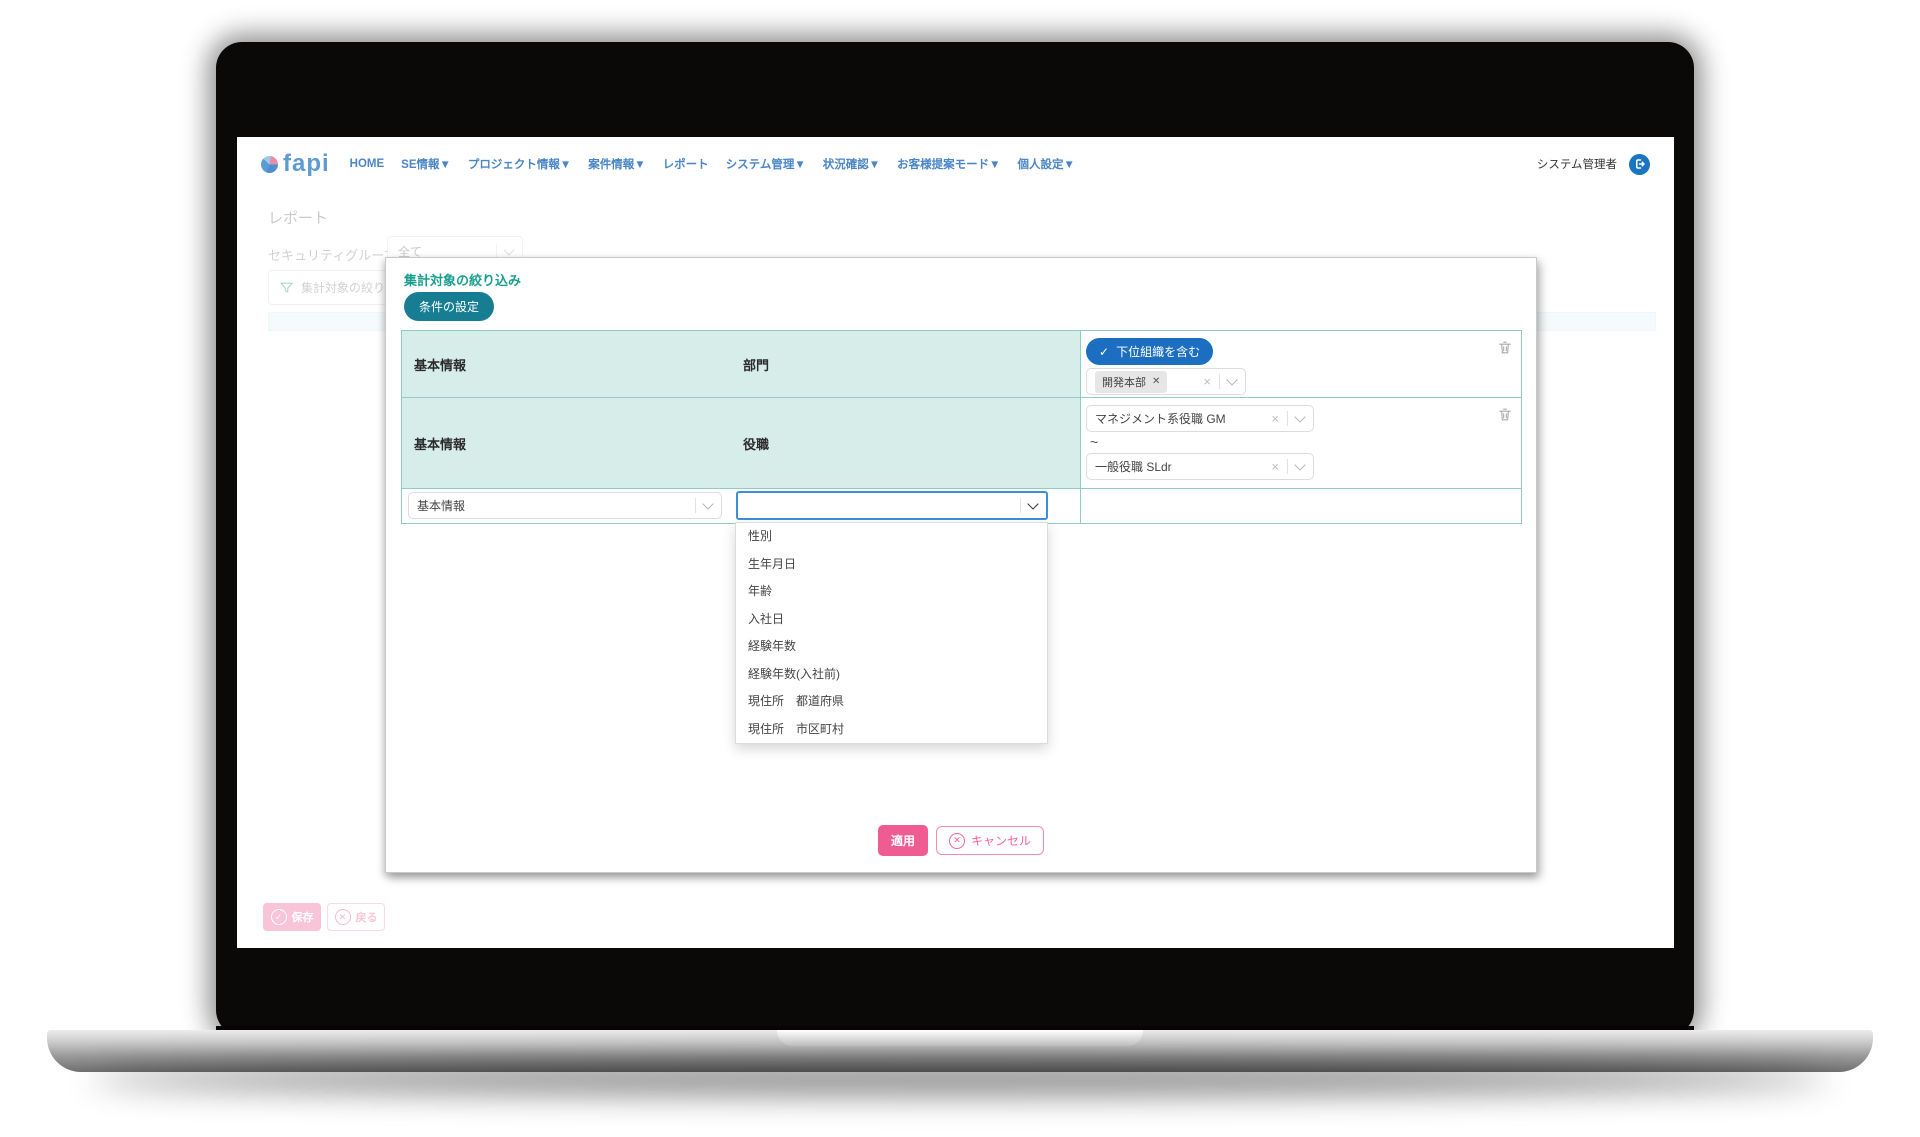 The width and height of the screenshot is (1920, 1137). What do you see at coordinates (269, 164) in the screenshot?
I see `logo-globe-icon` at bounding box center [269, 164].